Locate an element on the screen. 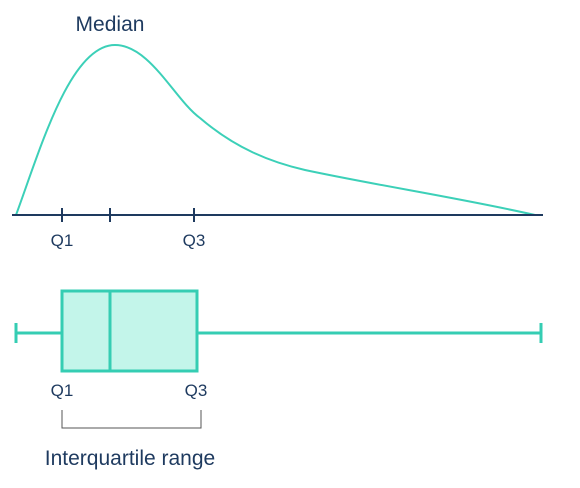 The width and height of the screenshot is (580, 488). iqr-bracket is located at coordinates (131, 419).